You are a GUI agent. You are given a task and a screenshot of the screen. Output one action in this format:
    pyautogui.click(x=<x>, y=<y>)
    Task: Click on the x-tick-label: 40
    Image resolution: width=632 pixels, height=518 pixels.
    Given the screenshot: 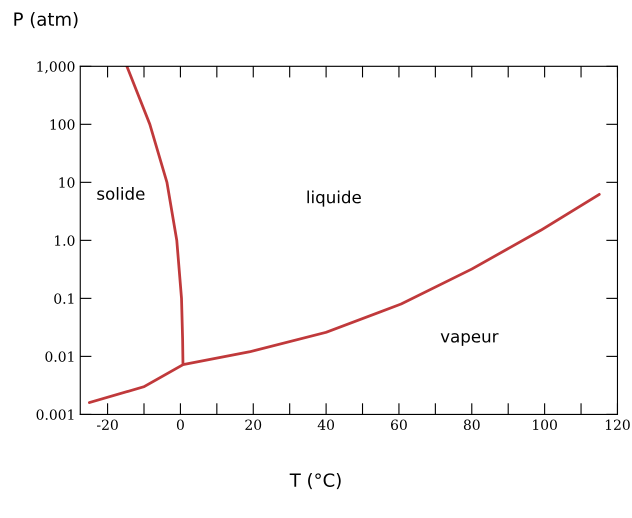 What is the action you would take?
    pyautogui.click(x=326, y=425)
    